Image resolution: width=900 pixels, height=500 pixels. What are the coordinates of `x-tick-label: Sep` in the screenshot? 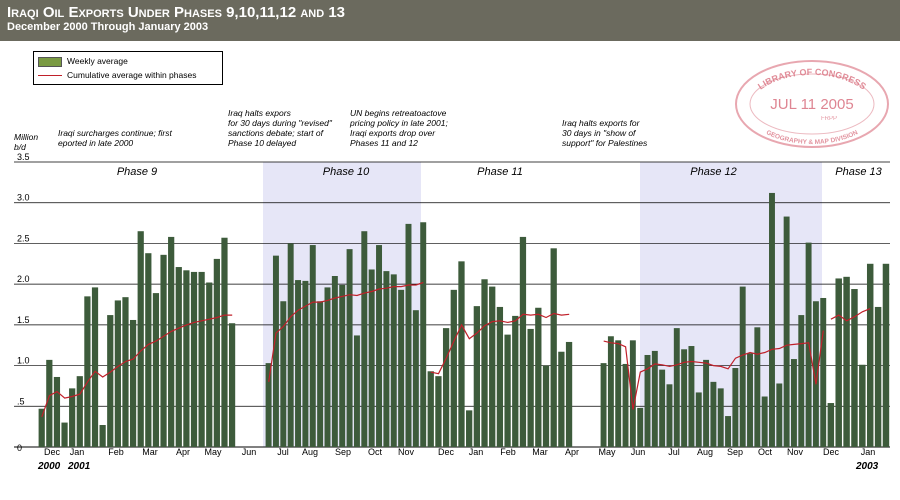 It's located at (735, 452).